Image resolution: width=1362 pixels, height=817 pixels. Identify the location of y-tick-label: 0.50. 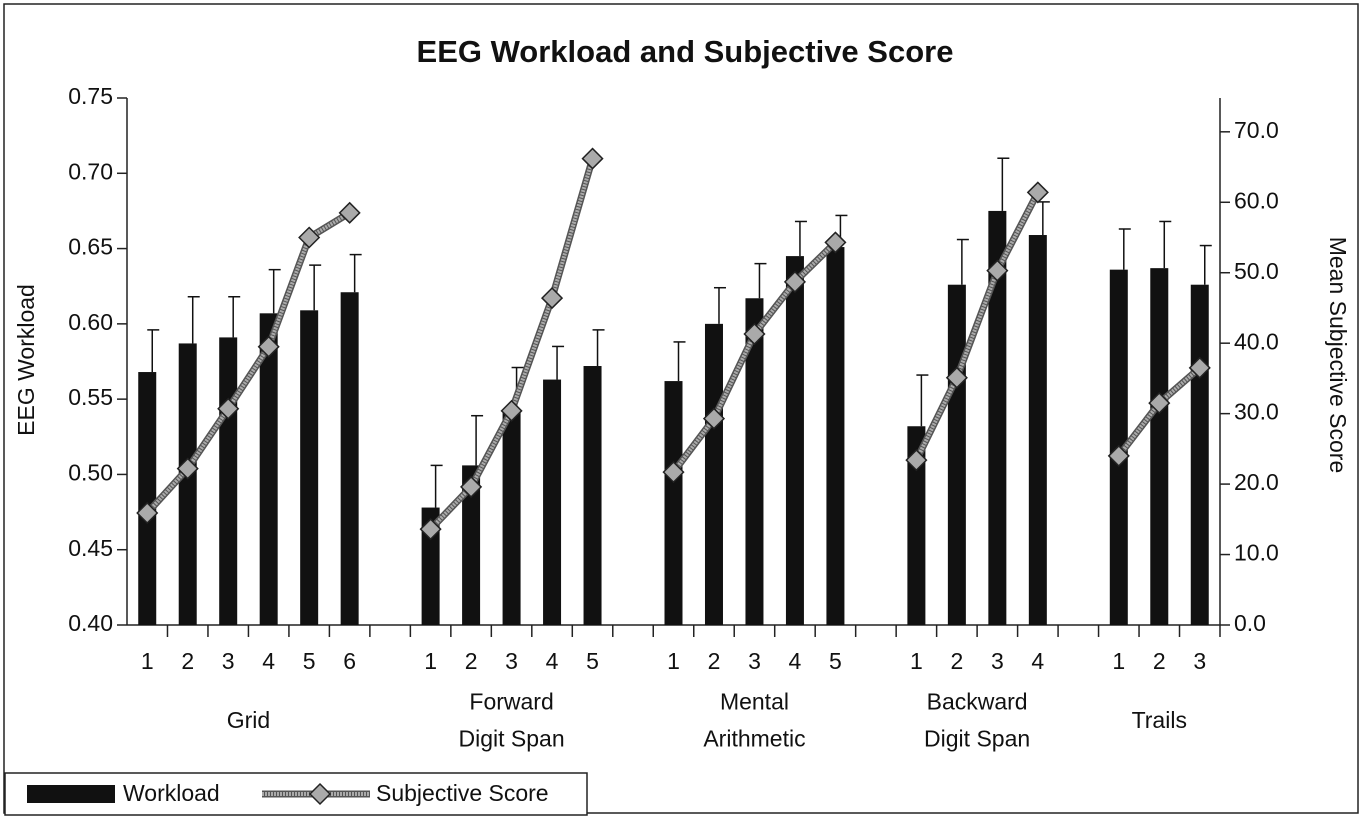
(90, 473).